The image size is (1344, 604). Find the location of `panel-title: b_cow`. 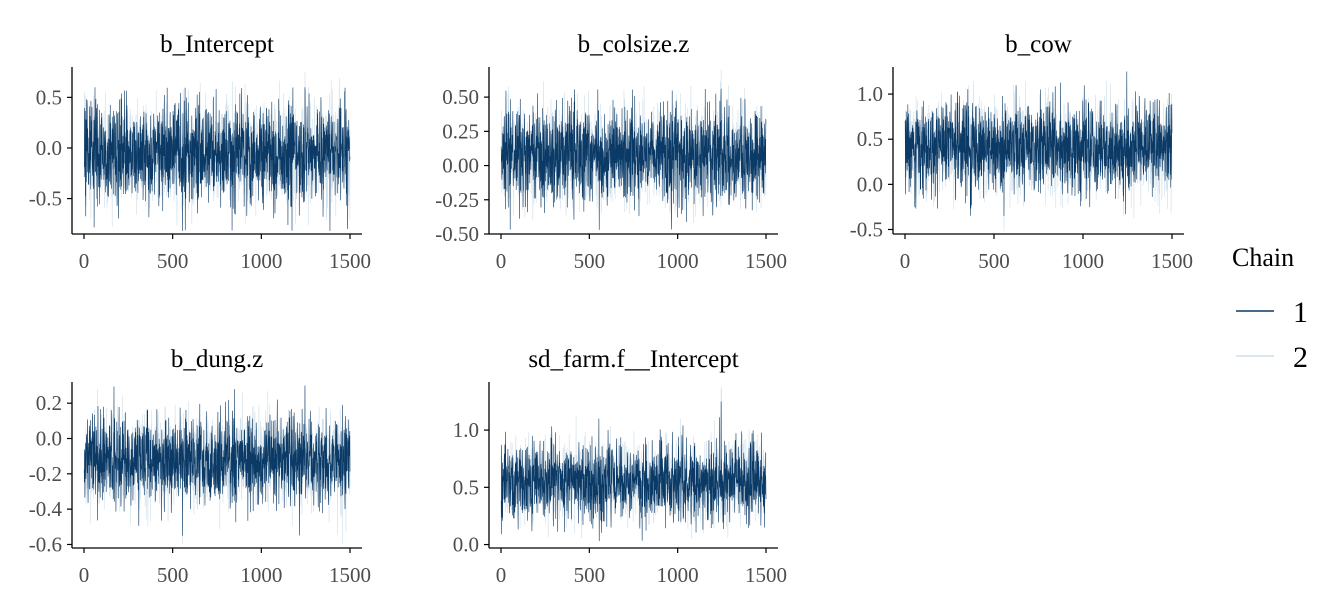

panel-title: b_cow is located at coordinates (1038, 44).